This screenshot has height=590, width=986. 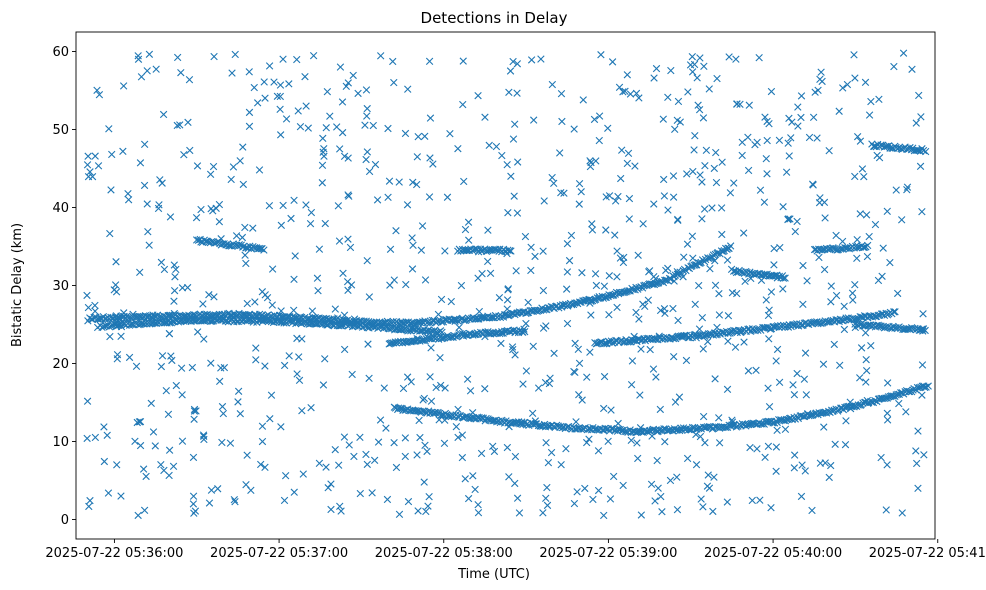 I want to click on y-tick-label: 50, so click(x=60, y=130).